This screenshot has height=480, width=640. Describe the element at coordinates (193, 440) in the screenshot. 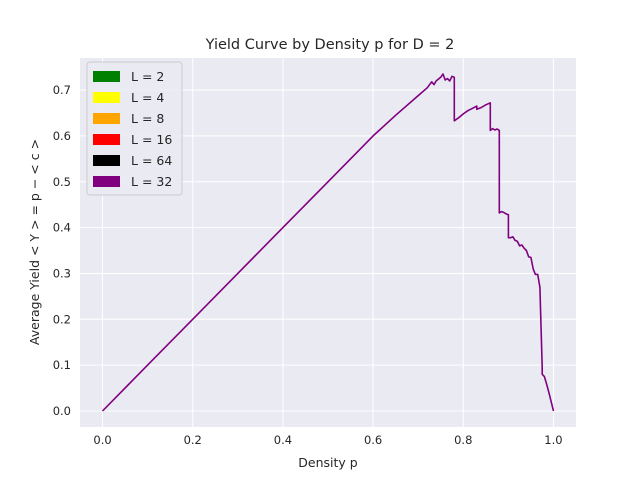

I see `x-tick-label: 0.2` at that location.